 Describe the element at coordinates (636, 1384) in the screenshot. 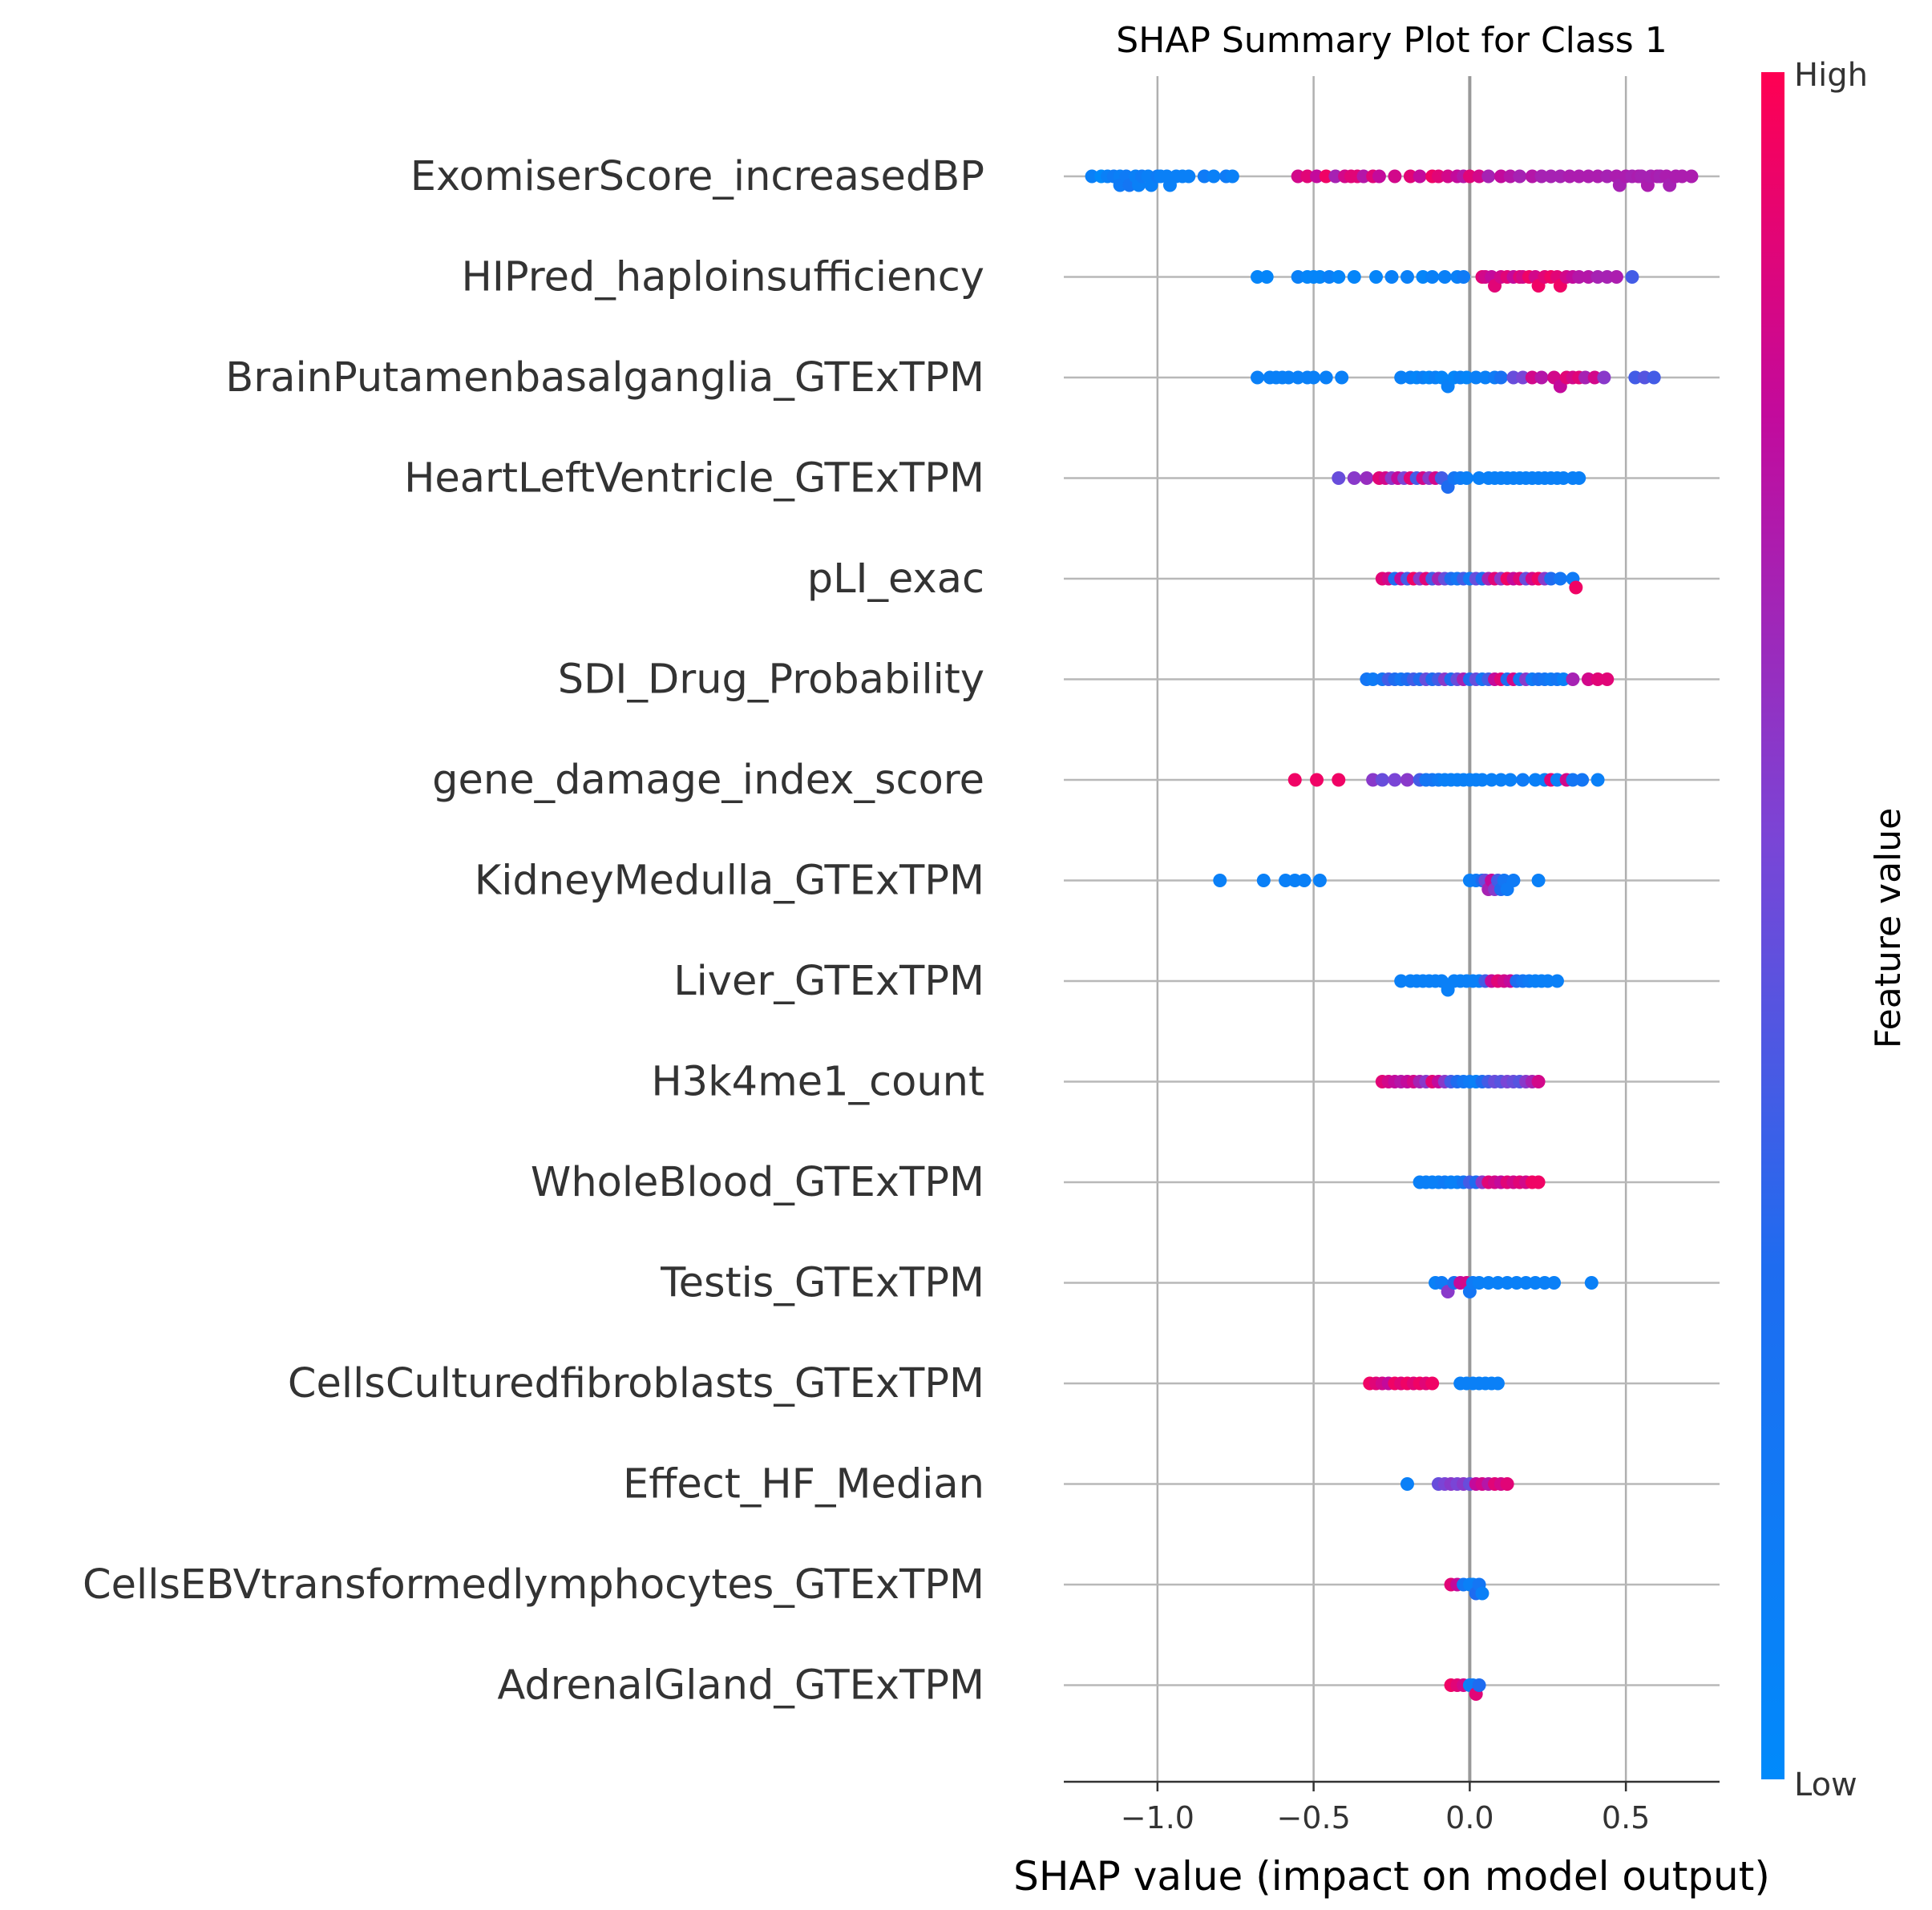

I see `feature-label: CellsCulturedfibroblasts_GTExTPM` at that location.